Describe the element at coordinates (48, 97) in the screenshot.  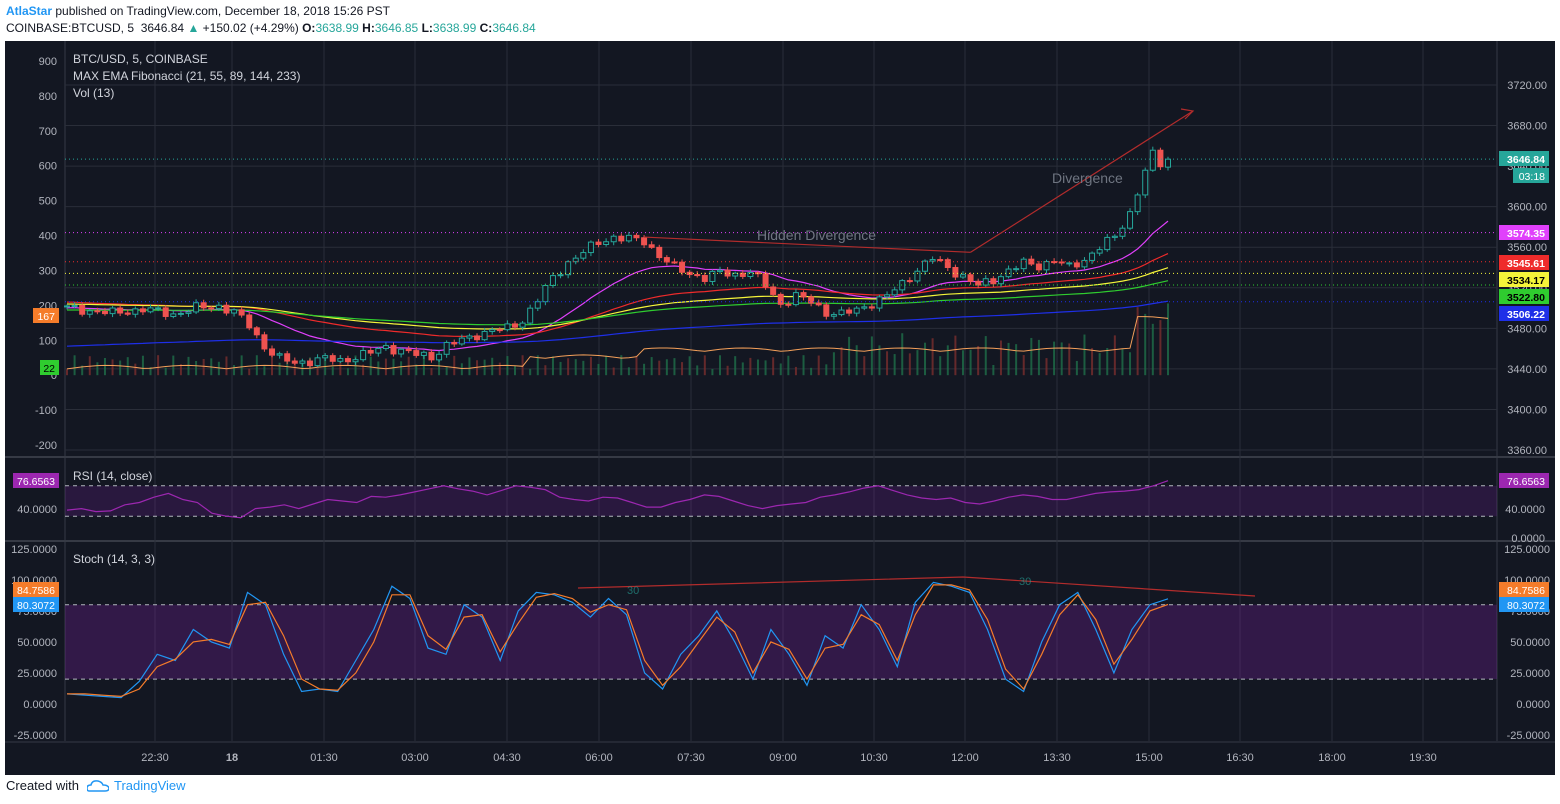
I see `volume-tick-label: 800` at that location.